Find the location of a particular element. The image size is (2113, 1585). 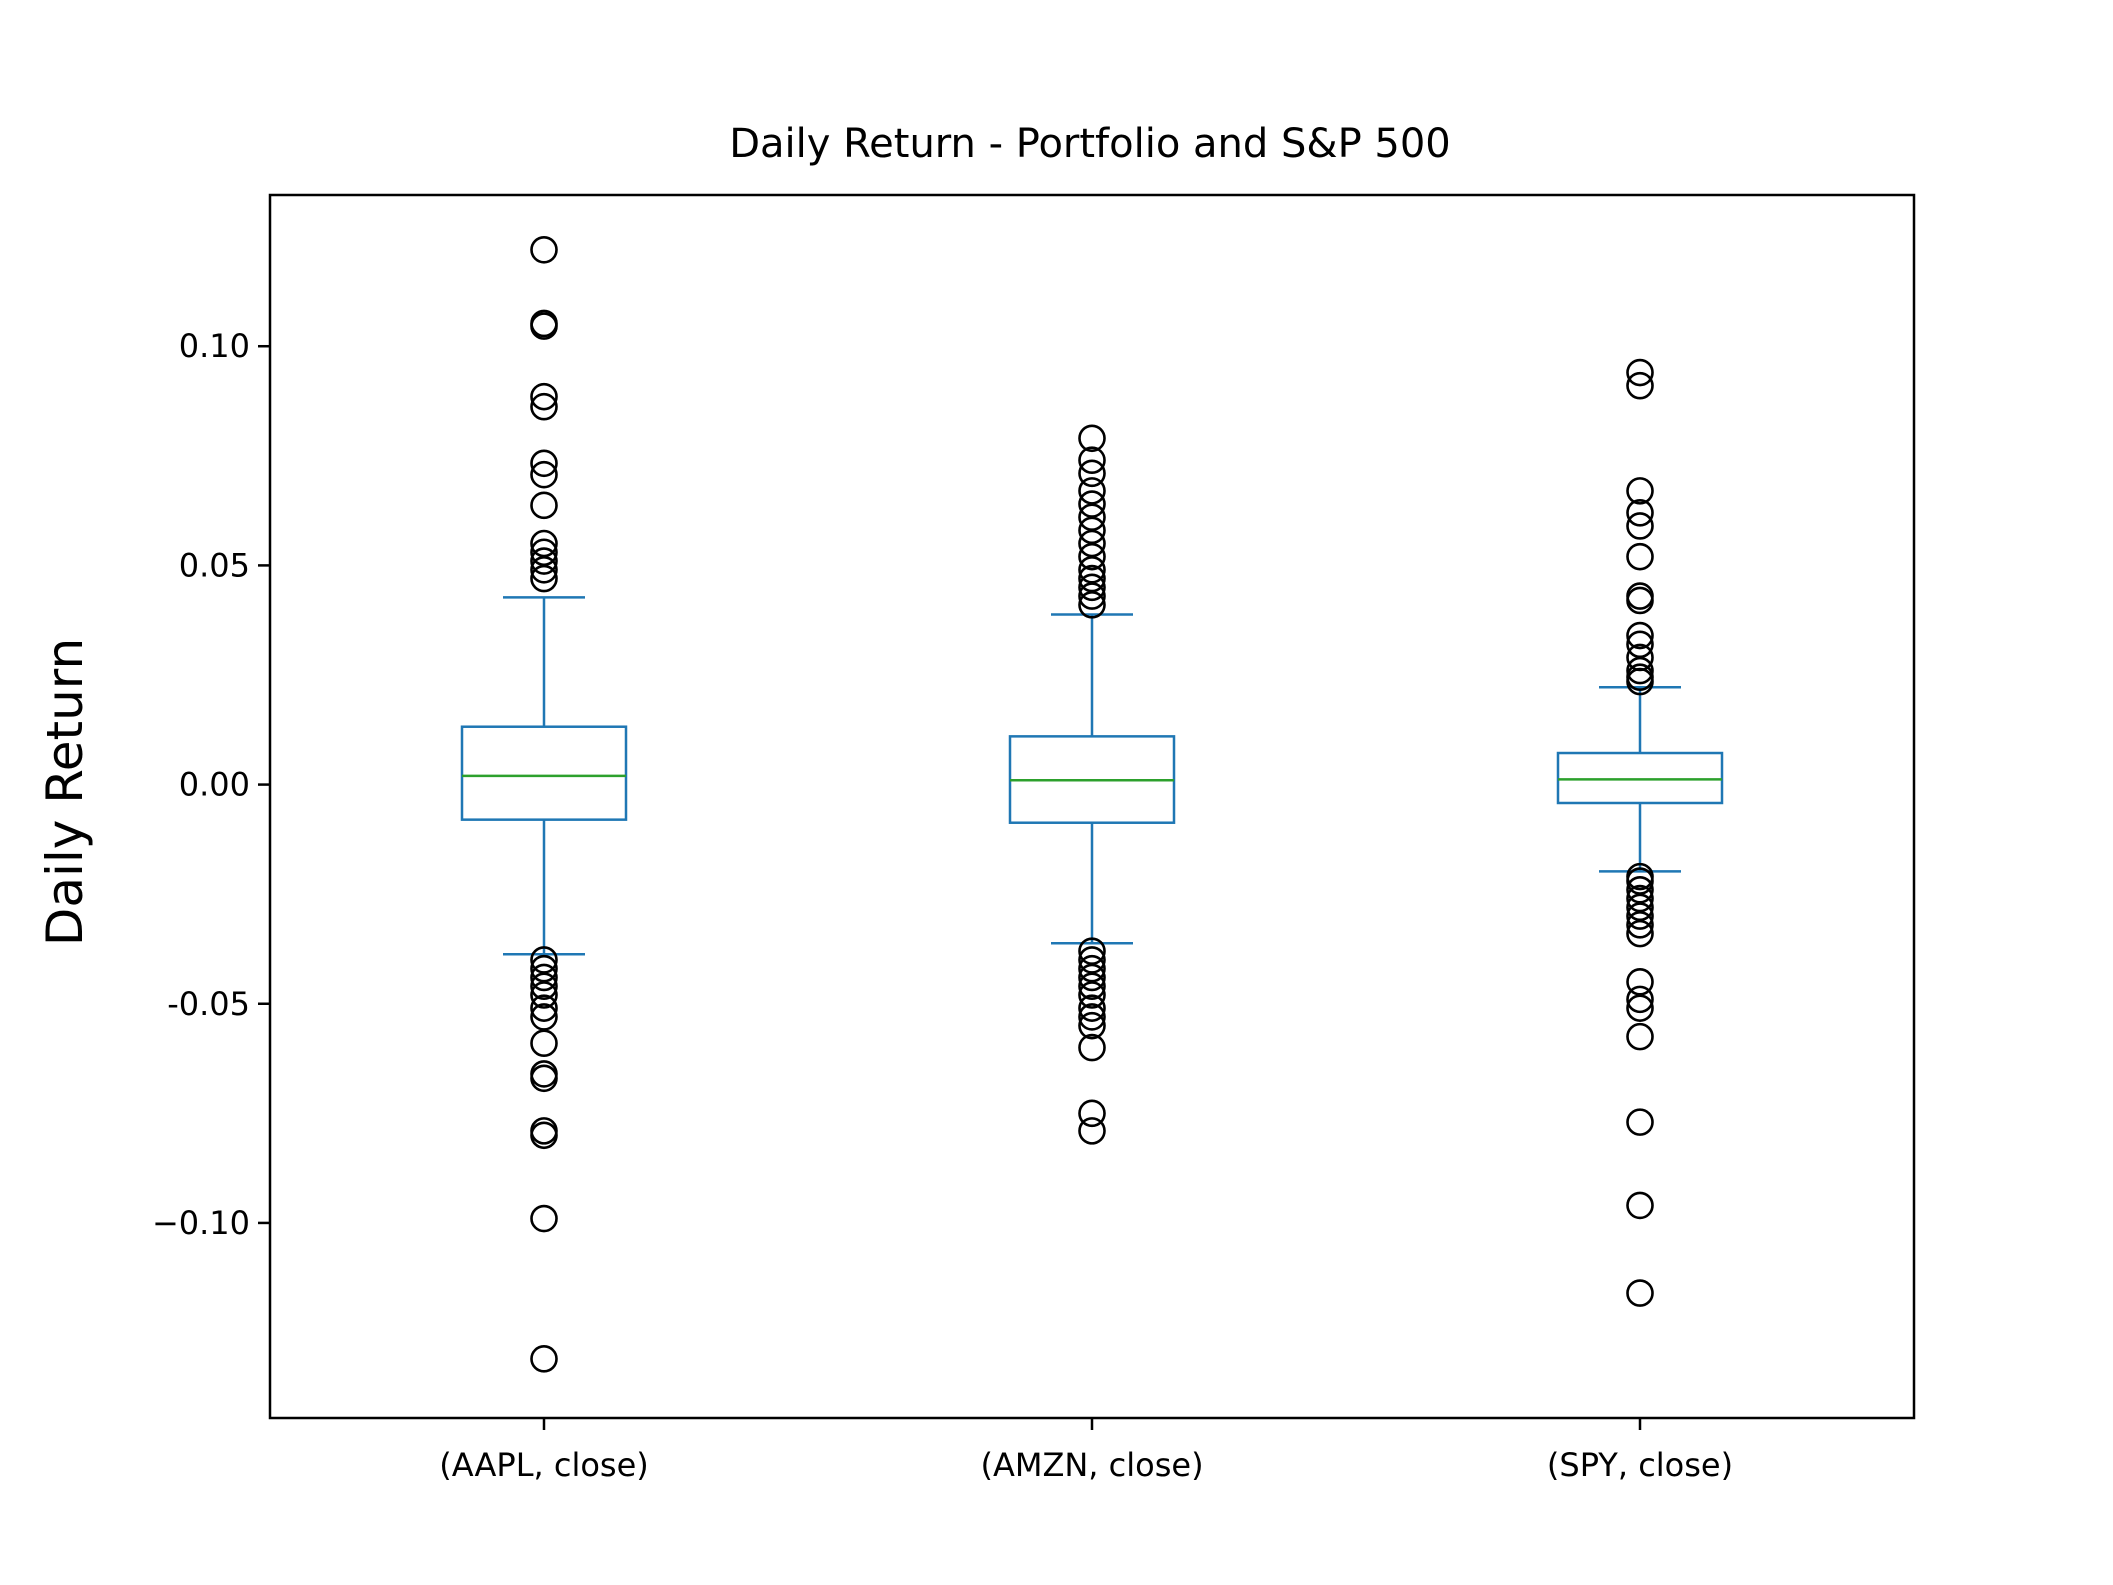

x-tick-label: (AAPL, close) is located at coordinates (544, 1465).